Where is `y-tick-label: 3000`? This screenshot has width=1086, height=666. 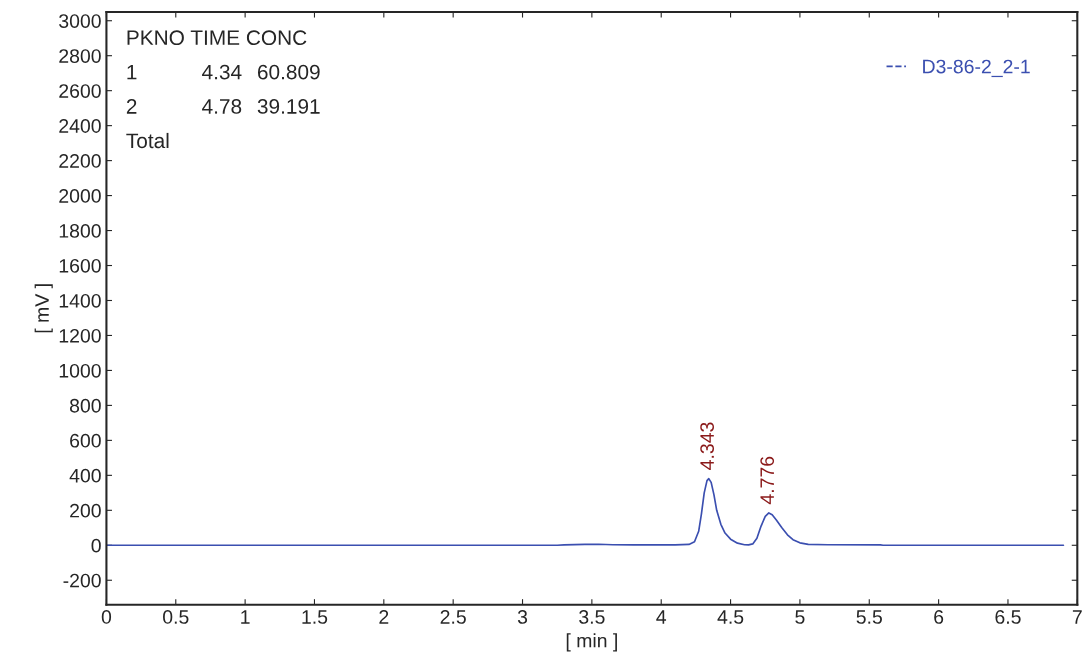
y-tick-label: 3000 is located at coordinates (80, 21).